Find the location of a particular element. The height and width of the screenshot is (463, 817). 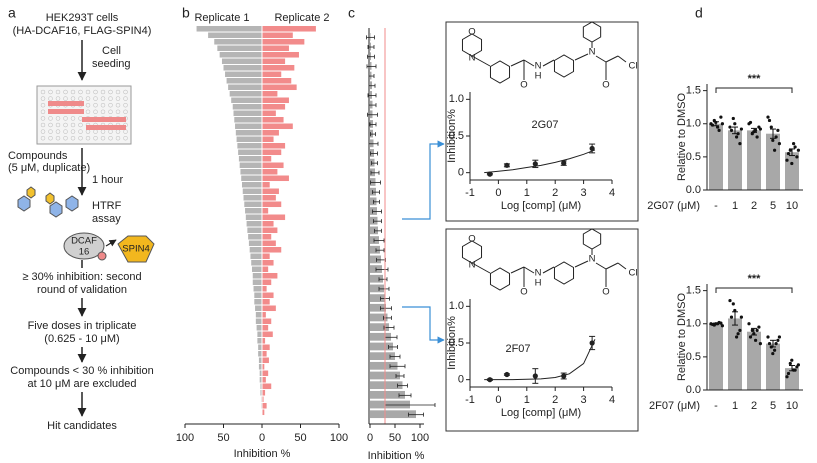

x-tick-label: 1 is located at coordinates (735, 206).